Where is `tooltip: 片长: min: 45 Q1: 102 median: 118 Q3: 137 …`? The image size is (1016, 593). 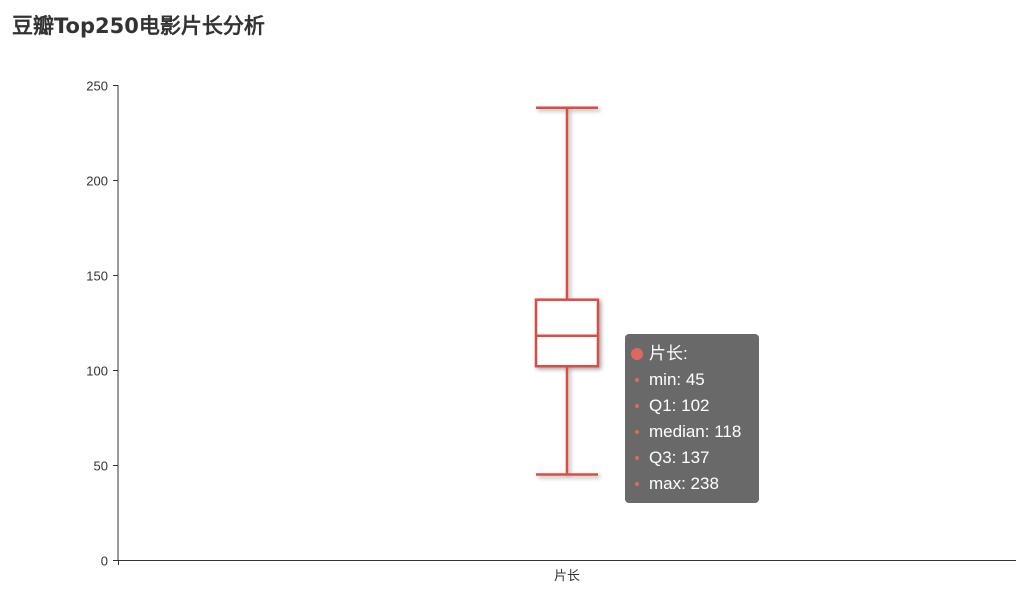
tooltip: 片长: min: 45 Q1: 102 median: 118 Q3: 137 … is located at coordinates (692, 418).